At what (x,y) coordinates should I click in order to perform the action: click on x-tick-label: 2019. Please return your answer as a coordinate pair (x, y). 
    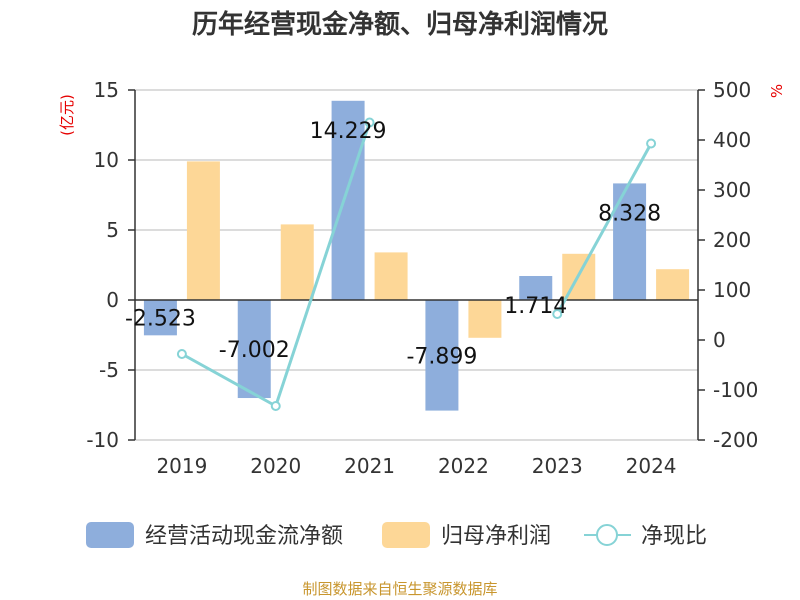
    Looking at the image, I should click on (181, 466).